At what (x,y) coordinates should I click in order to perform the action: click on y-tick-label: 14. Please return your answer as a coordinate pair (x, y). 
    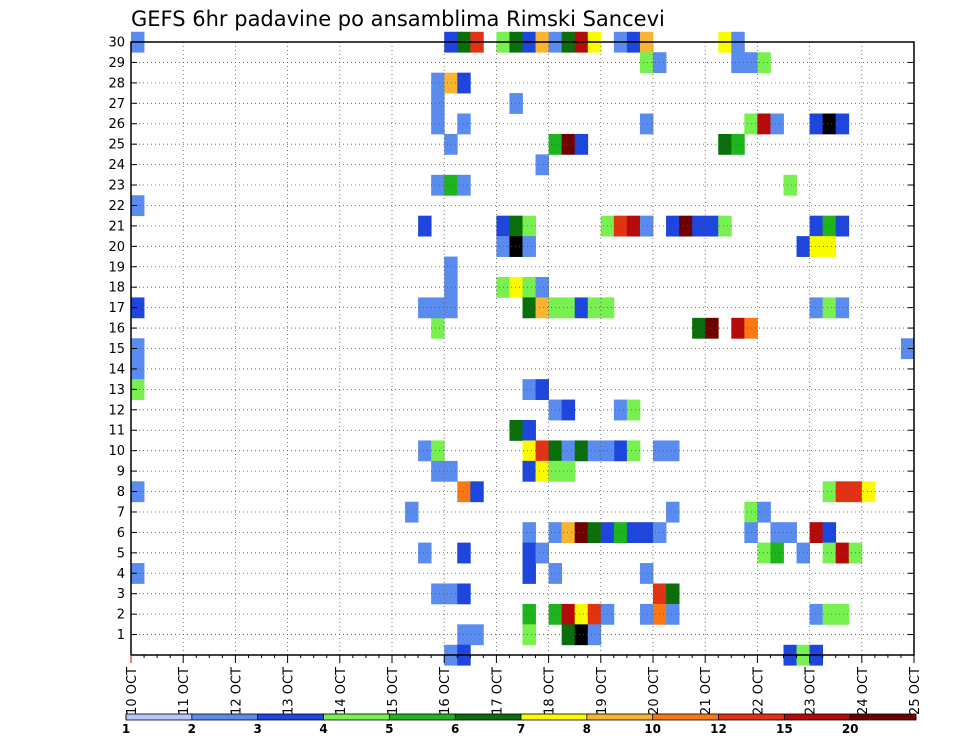
    Looking at the image, I should click on (116, 369).